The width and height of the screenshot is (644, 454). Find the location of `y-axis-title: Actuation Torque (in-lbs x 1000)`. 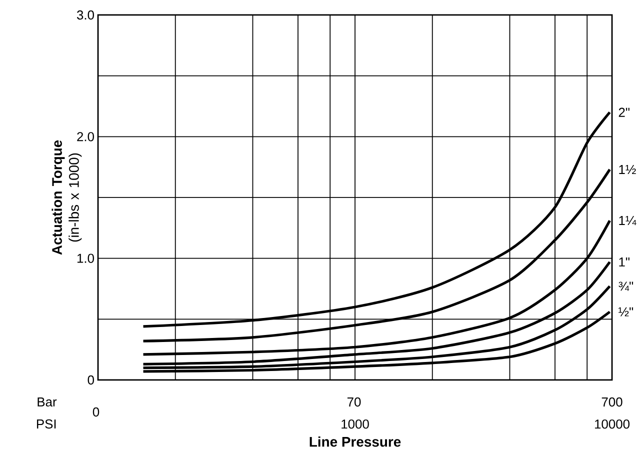

y-axis-title: Actuation Torque (in-lbs x 1000) is located at coordinates (67, 197).